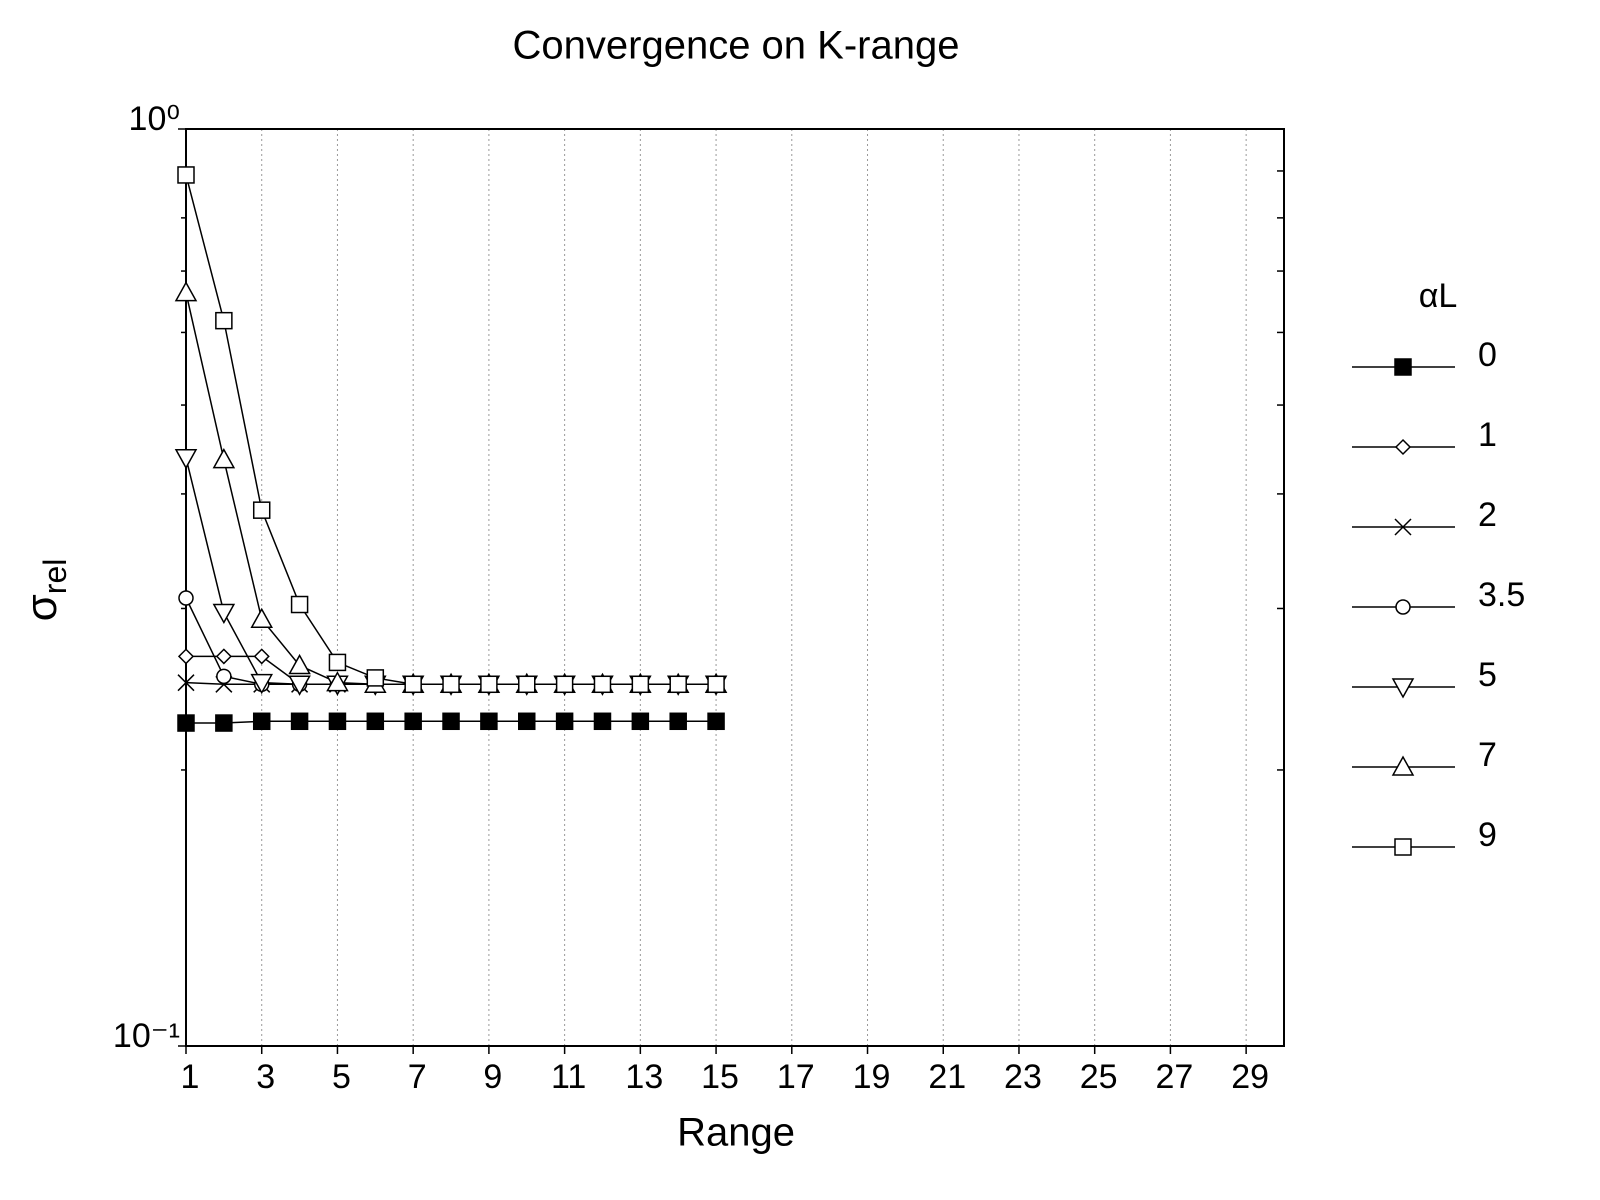 Image resolution: width=1600 pixels, height=1200 pixels. I want to click on x-tick-label: 7, so click(417, 1077).